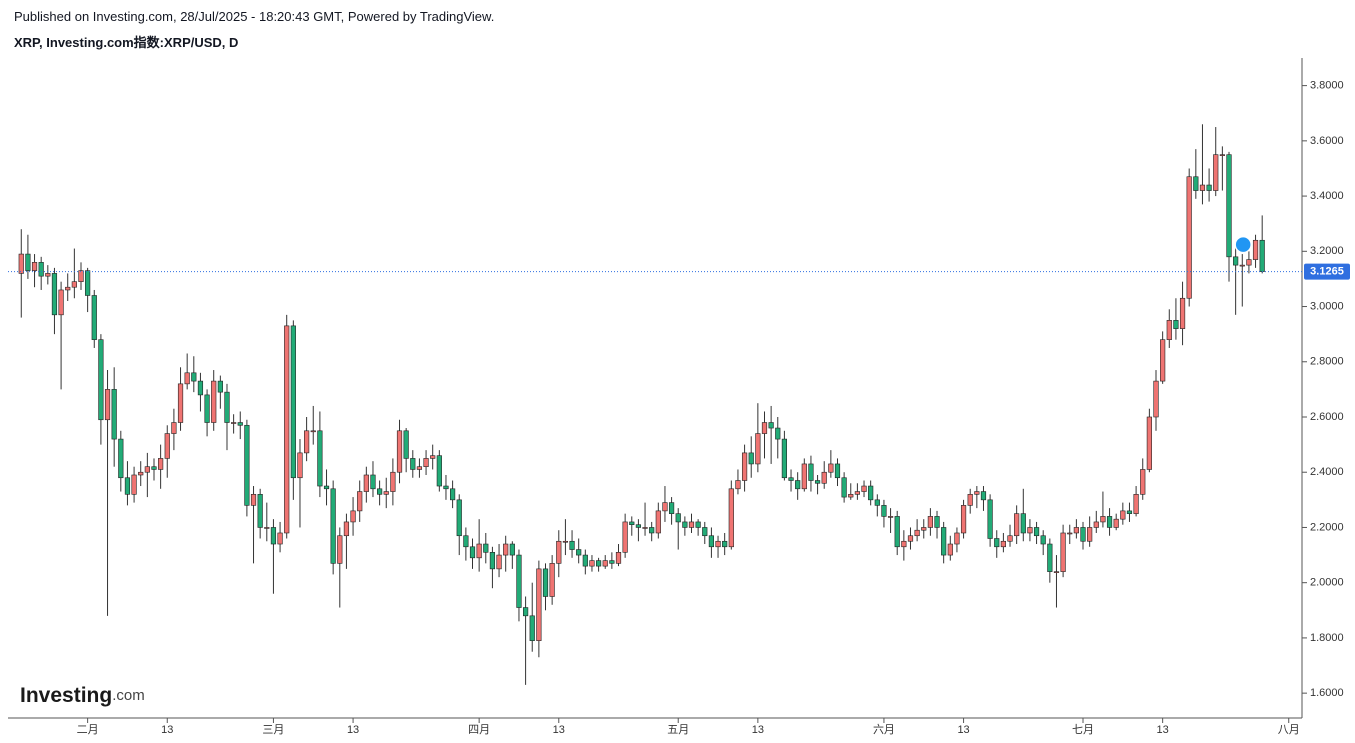 The height and width of the screenshot is (743, 1355). Describe the element at coordinates (82, 695) in the screenshot. I see `logo: Investing.com` at that location.